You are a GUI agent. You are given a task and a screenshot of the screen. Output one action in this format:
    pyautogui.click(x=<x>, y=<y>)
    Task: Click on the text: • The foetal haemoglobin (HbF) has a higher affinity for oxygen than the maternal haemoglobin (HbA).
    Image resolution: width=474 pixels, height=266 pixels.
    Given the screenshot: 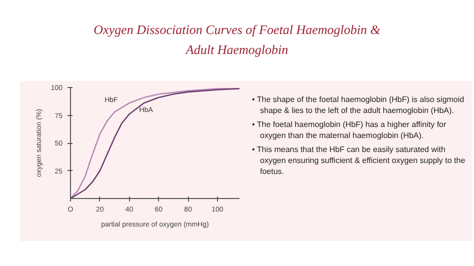 What is the action you would take?
    pyautogui.click(x=350, y=130)
    